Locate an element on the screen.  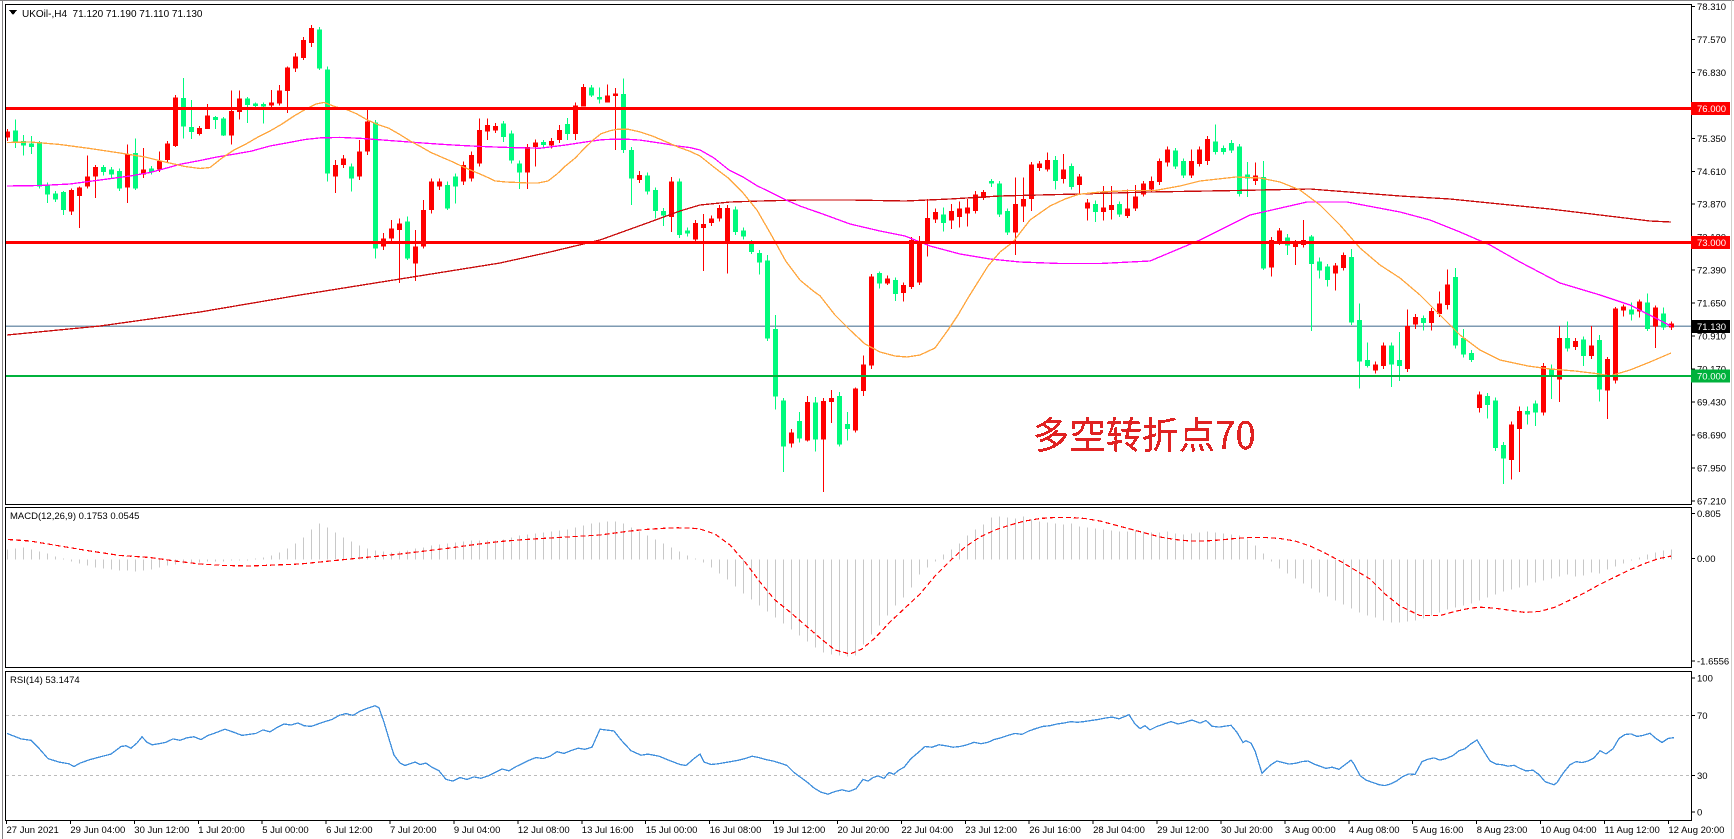
svg-text: 0.805 is located at coordinates (1709, 514).